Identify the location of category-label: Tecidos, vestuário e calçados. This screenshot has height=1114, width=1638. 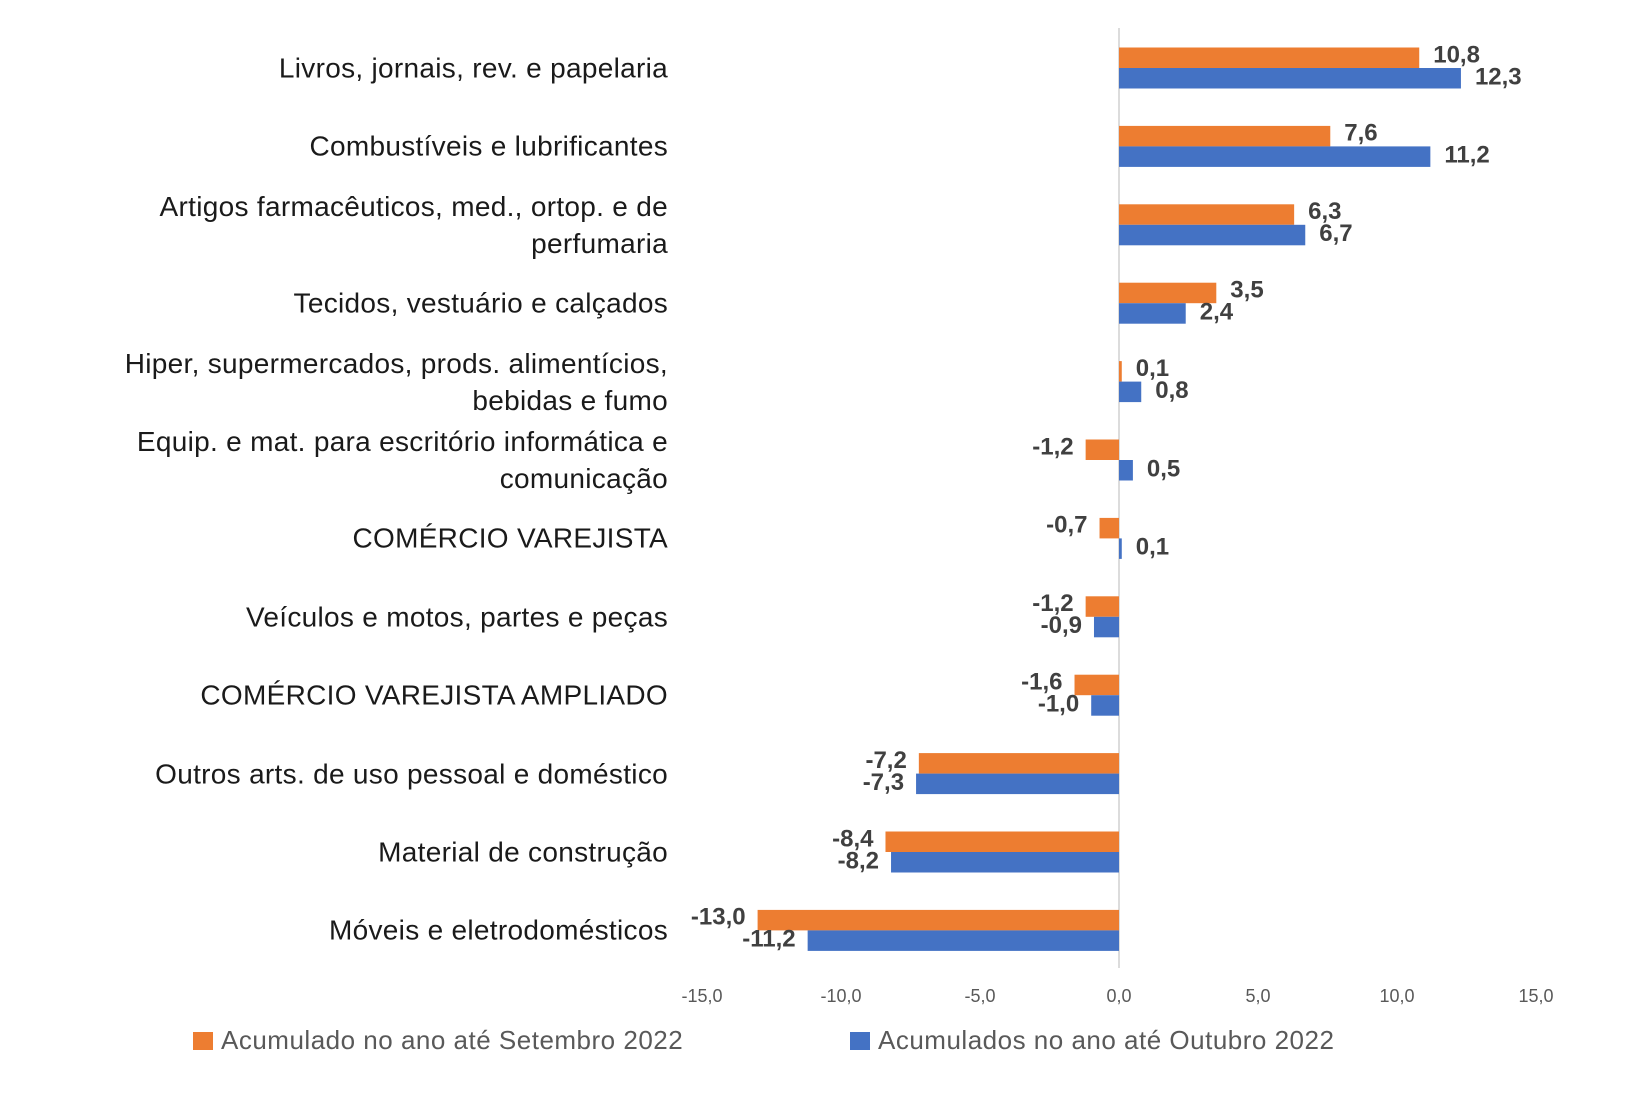
(480, 303).